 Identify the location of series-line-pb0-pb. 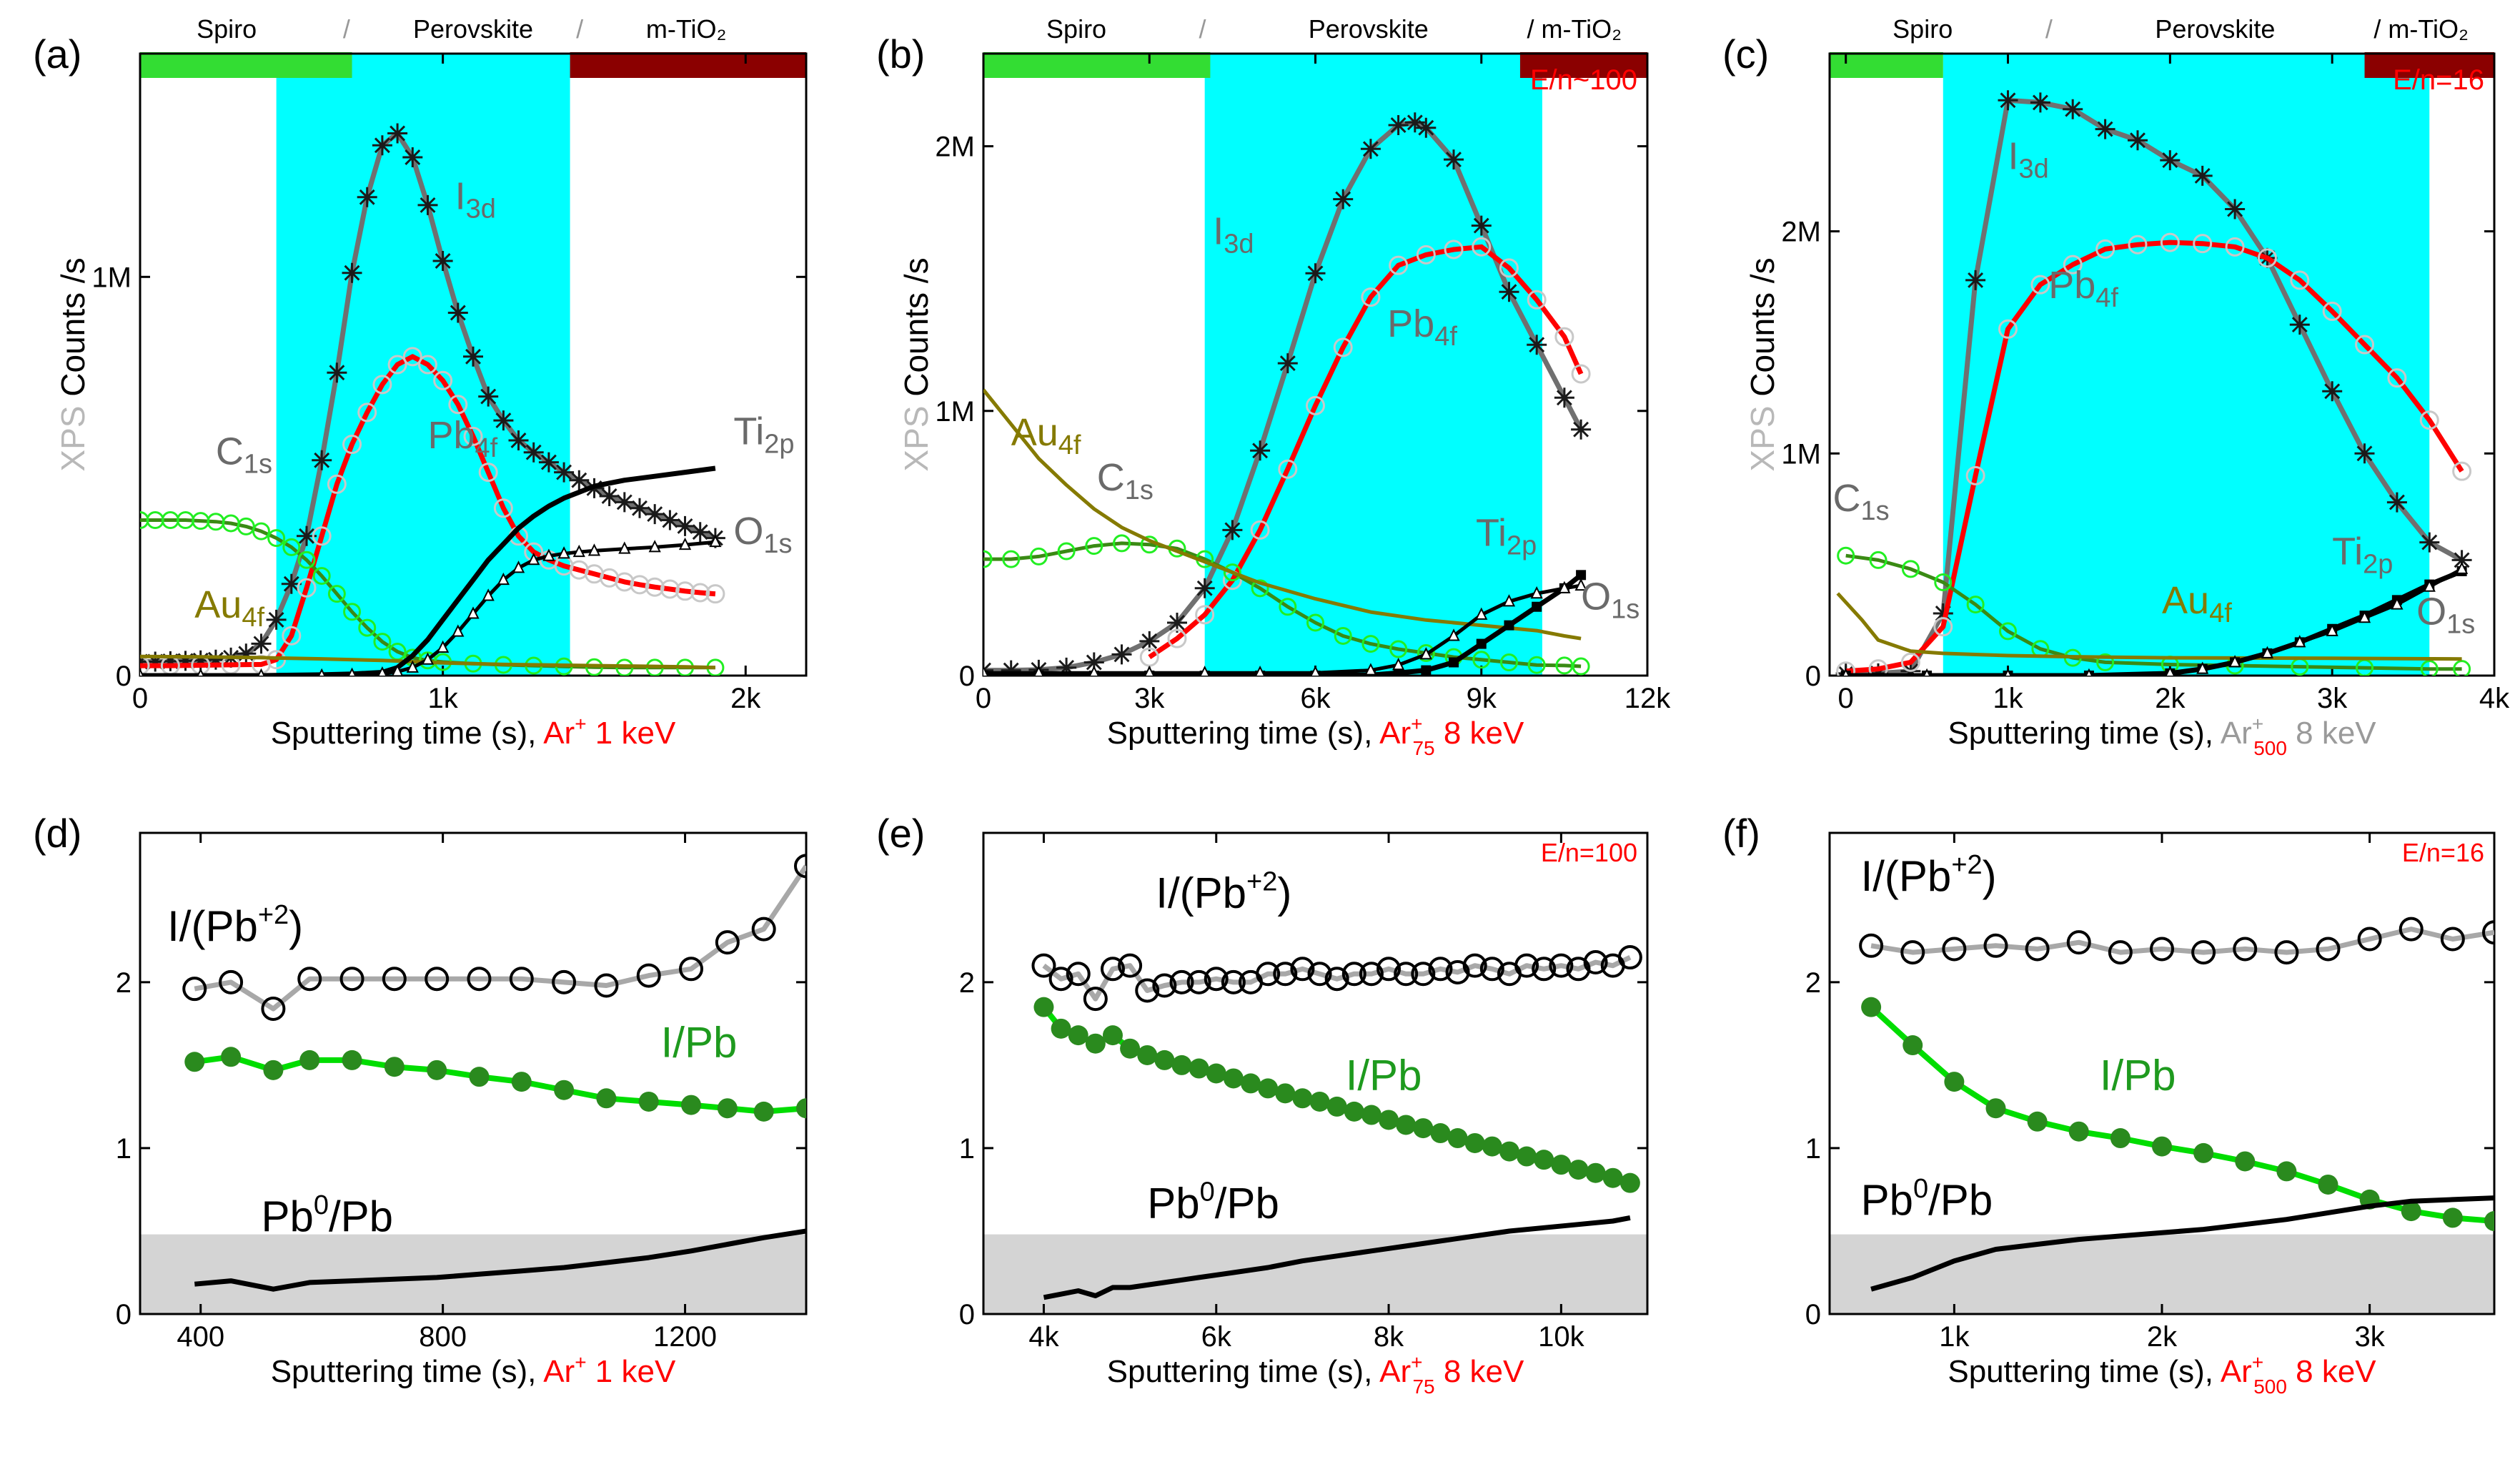
(500, 1260).